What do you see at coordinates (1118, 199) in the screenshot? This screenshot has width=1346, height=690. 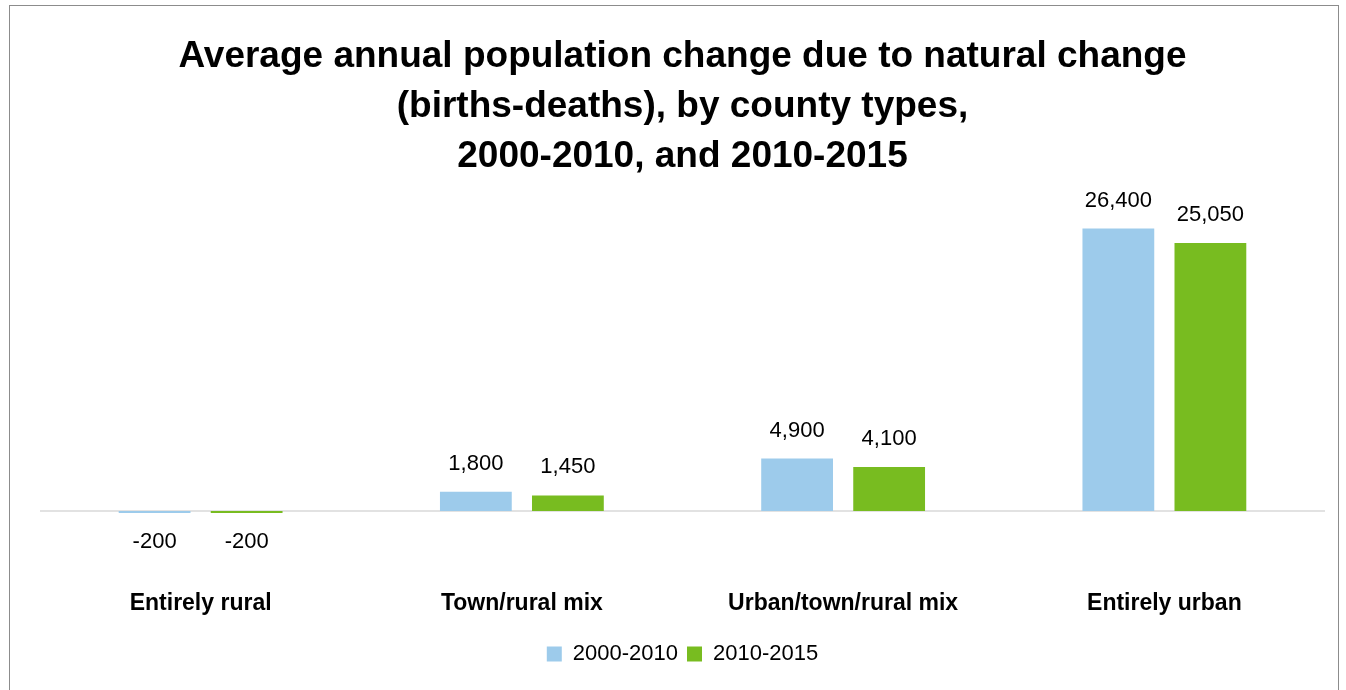 I see `data-label: 26,400` at bounding box center [1118, 199].